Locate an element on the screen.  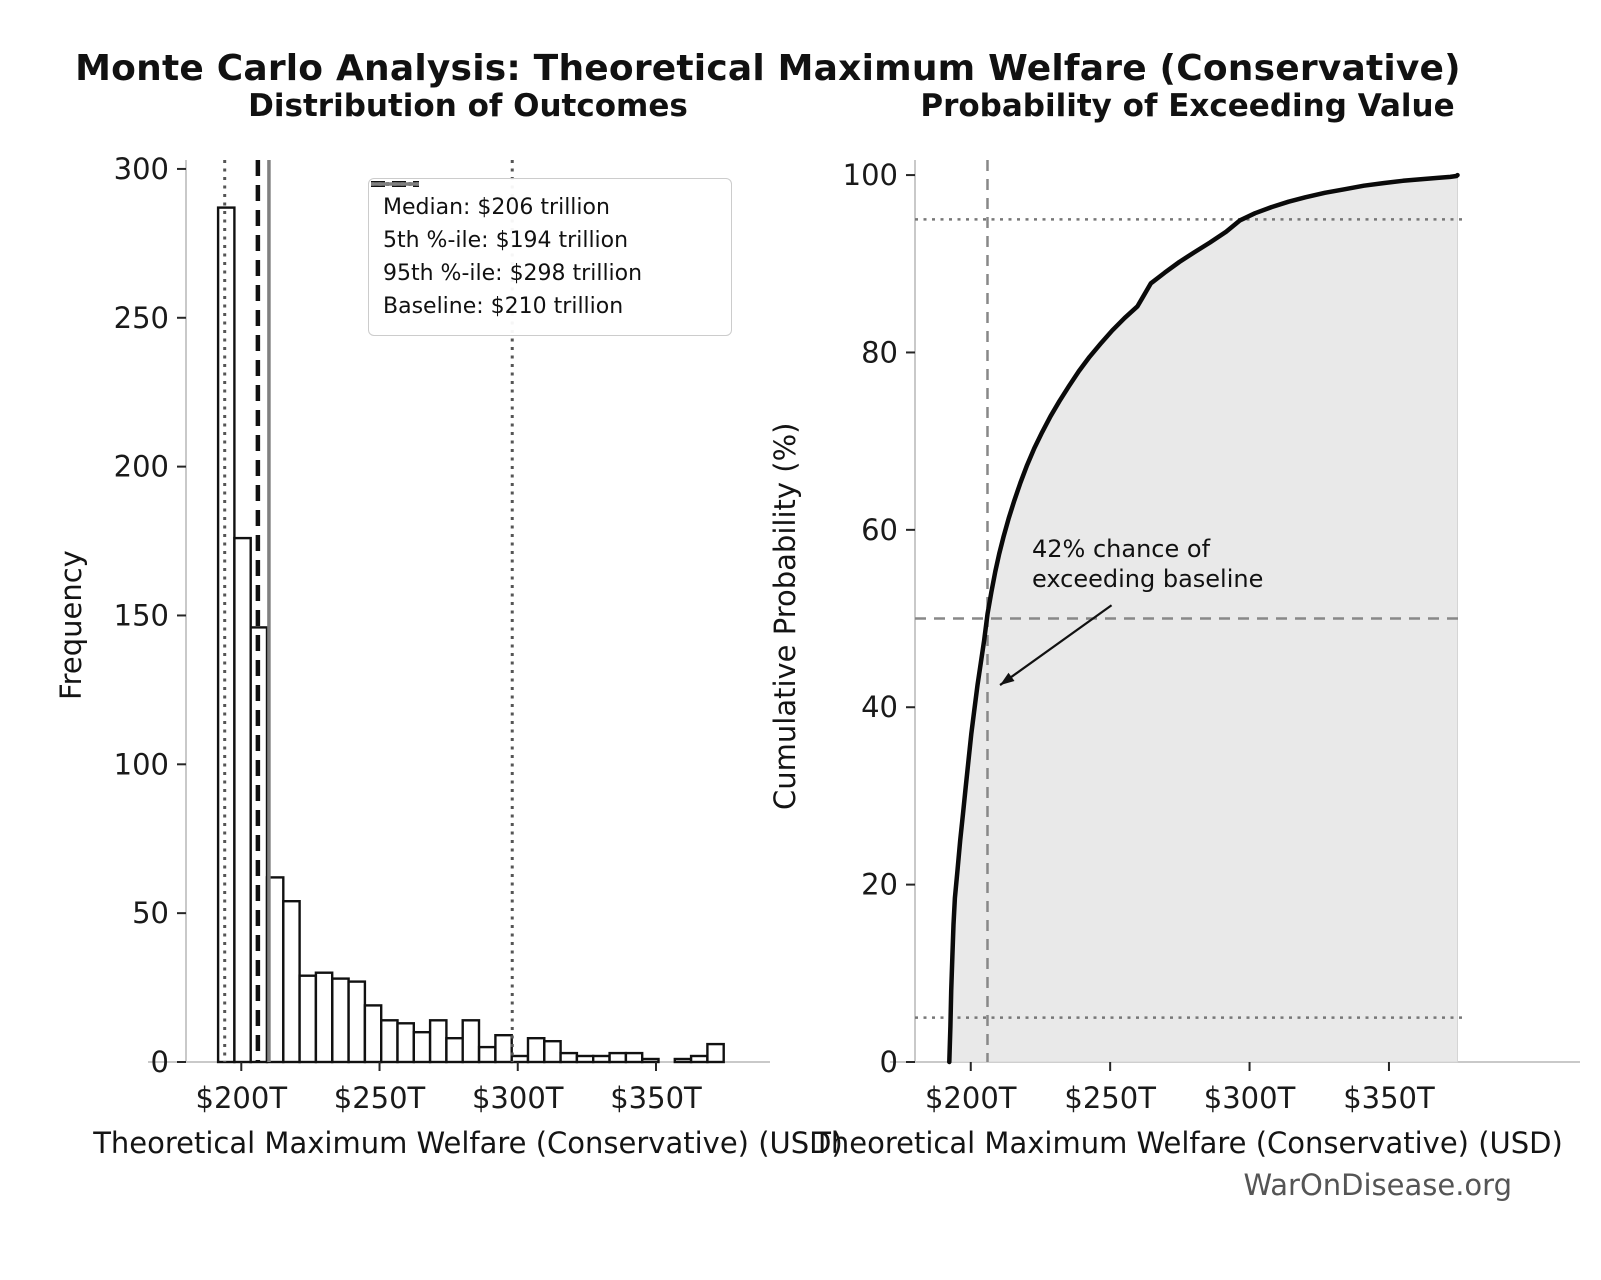
watermark: WarOnDisease.org is located at coordinates (1377, 1185).